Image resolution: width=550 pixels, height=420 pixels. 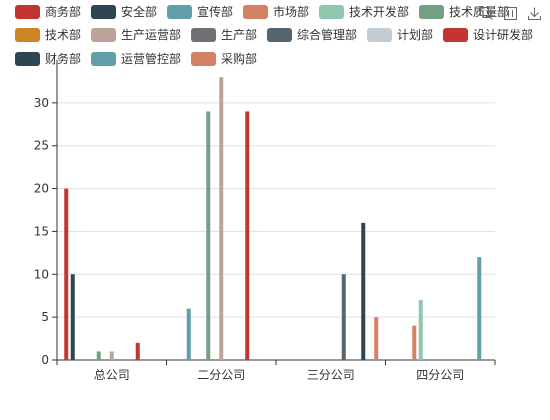 What do you see at coordinates (440, 375) in the screenshot?
I see `x-tick-label: 四分公司` at bounding box center [440, 375].